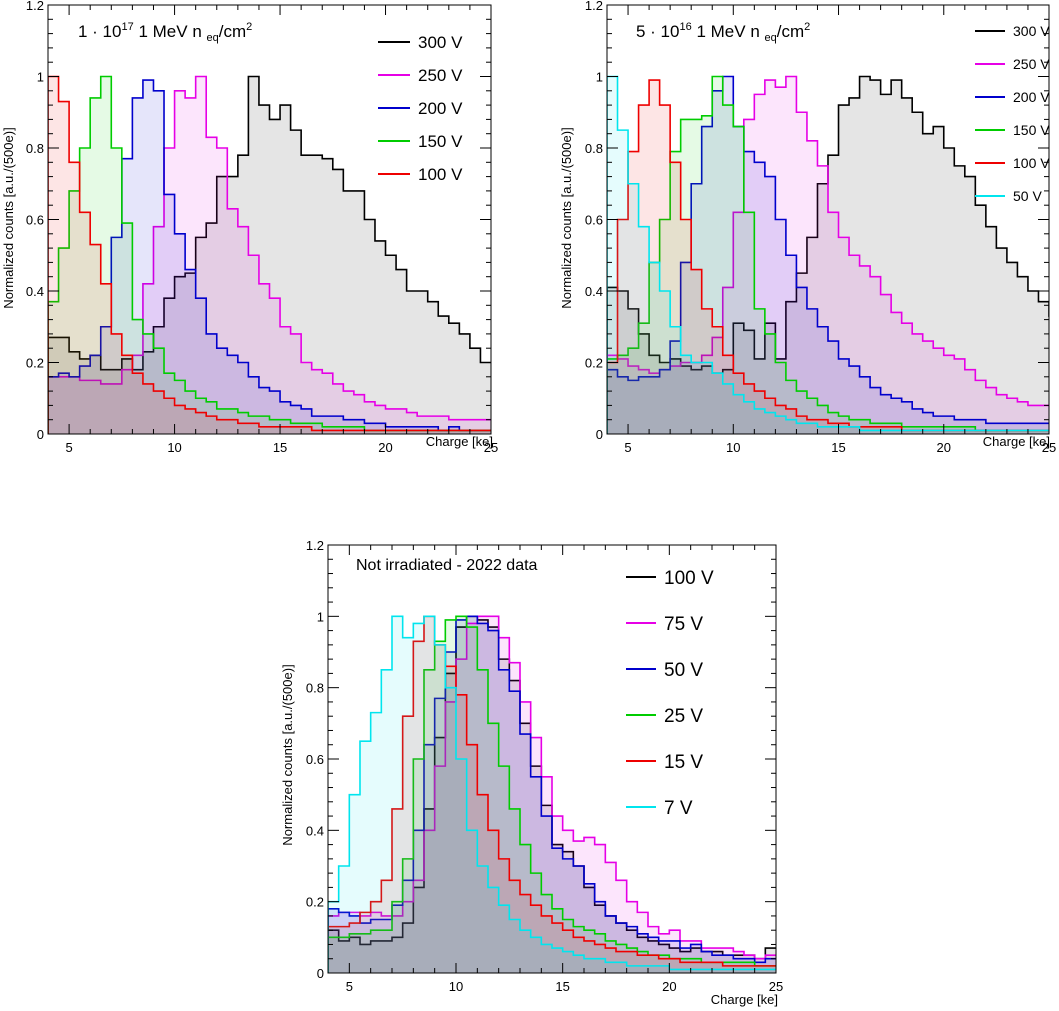  I want to click on panel-2-series-150v-line, so click(828, 254).